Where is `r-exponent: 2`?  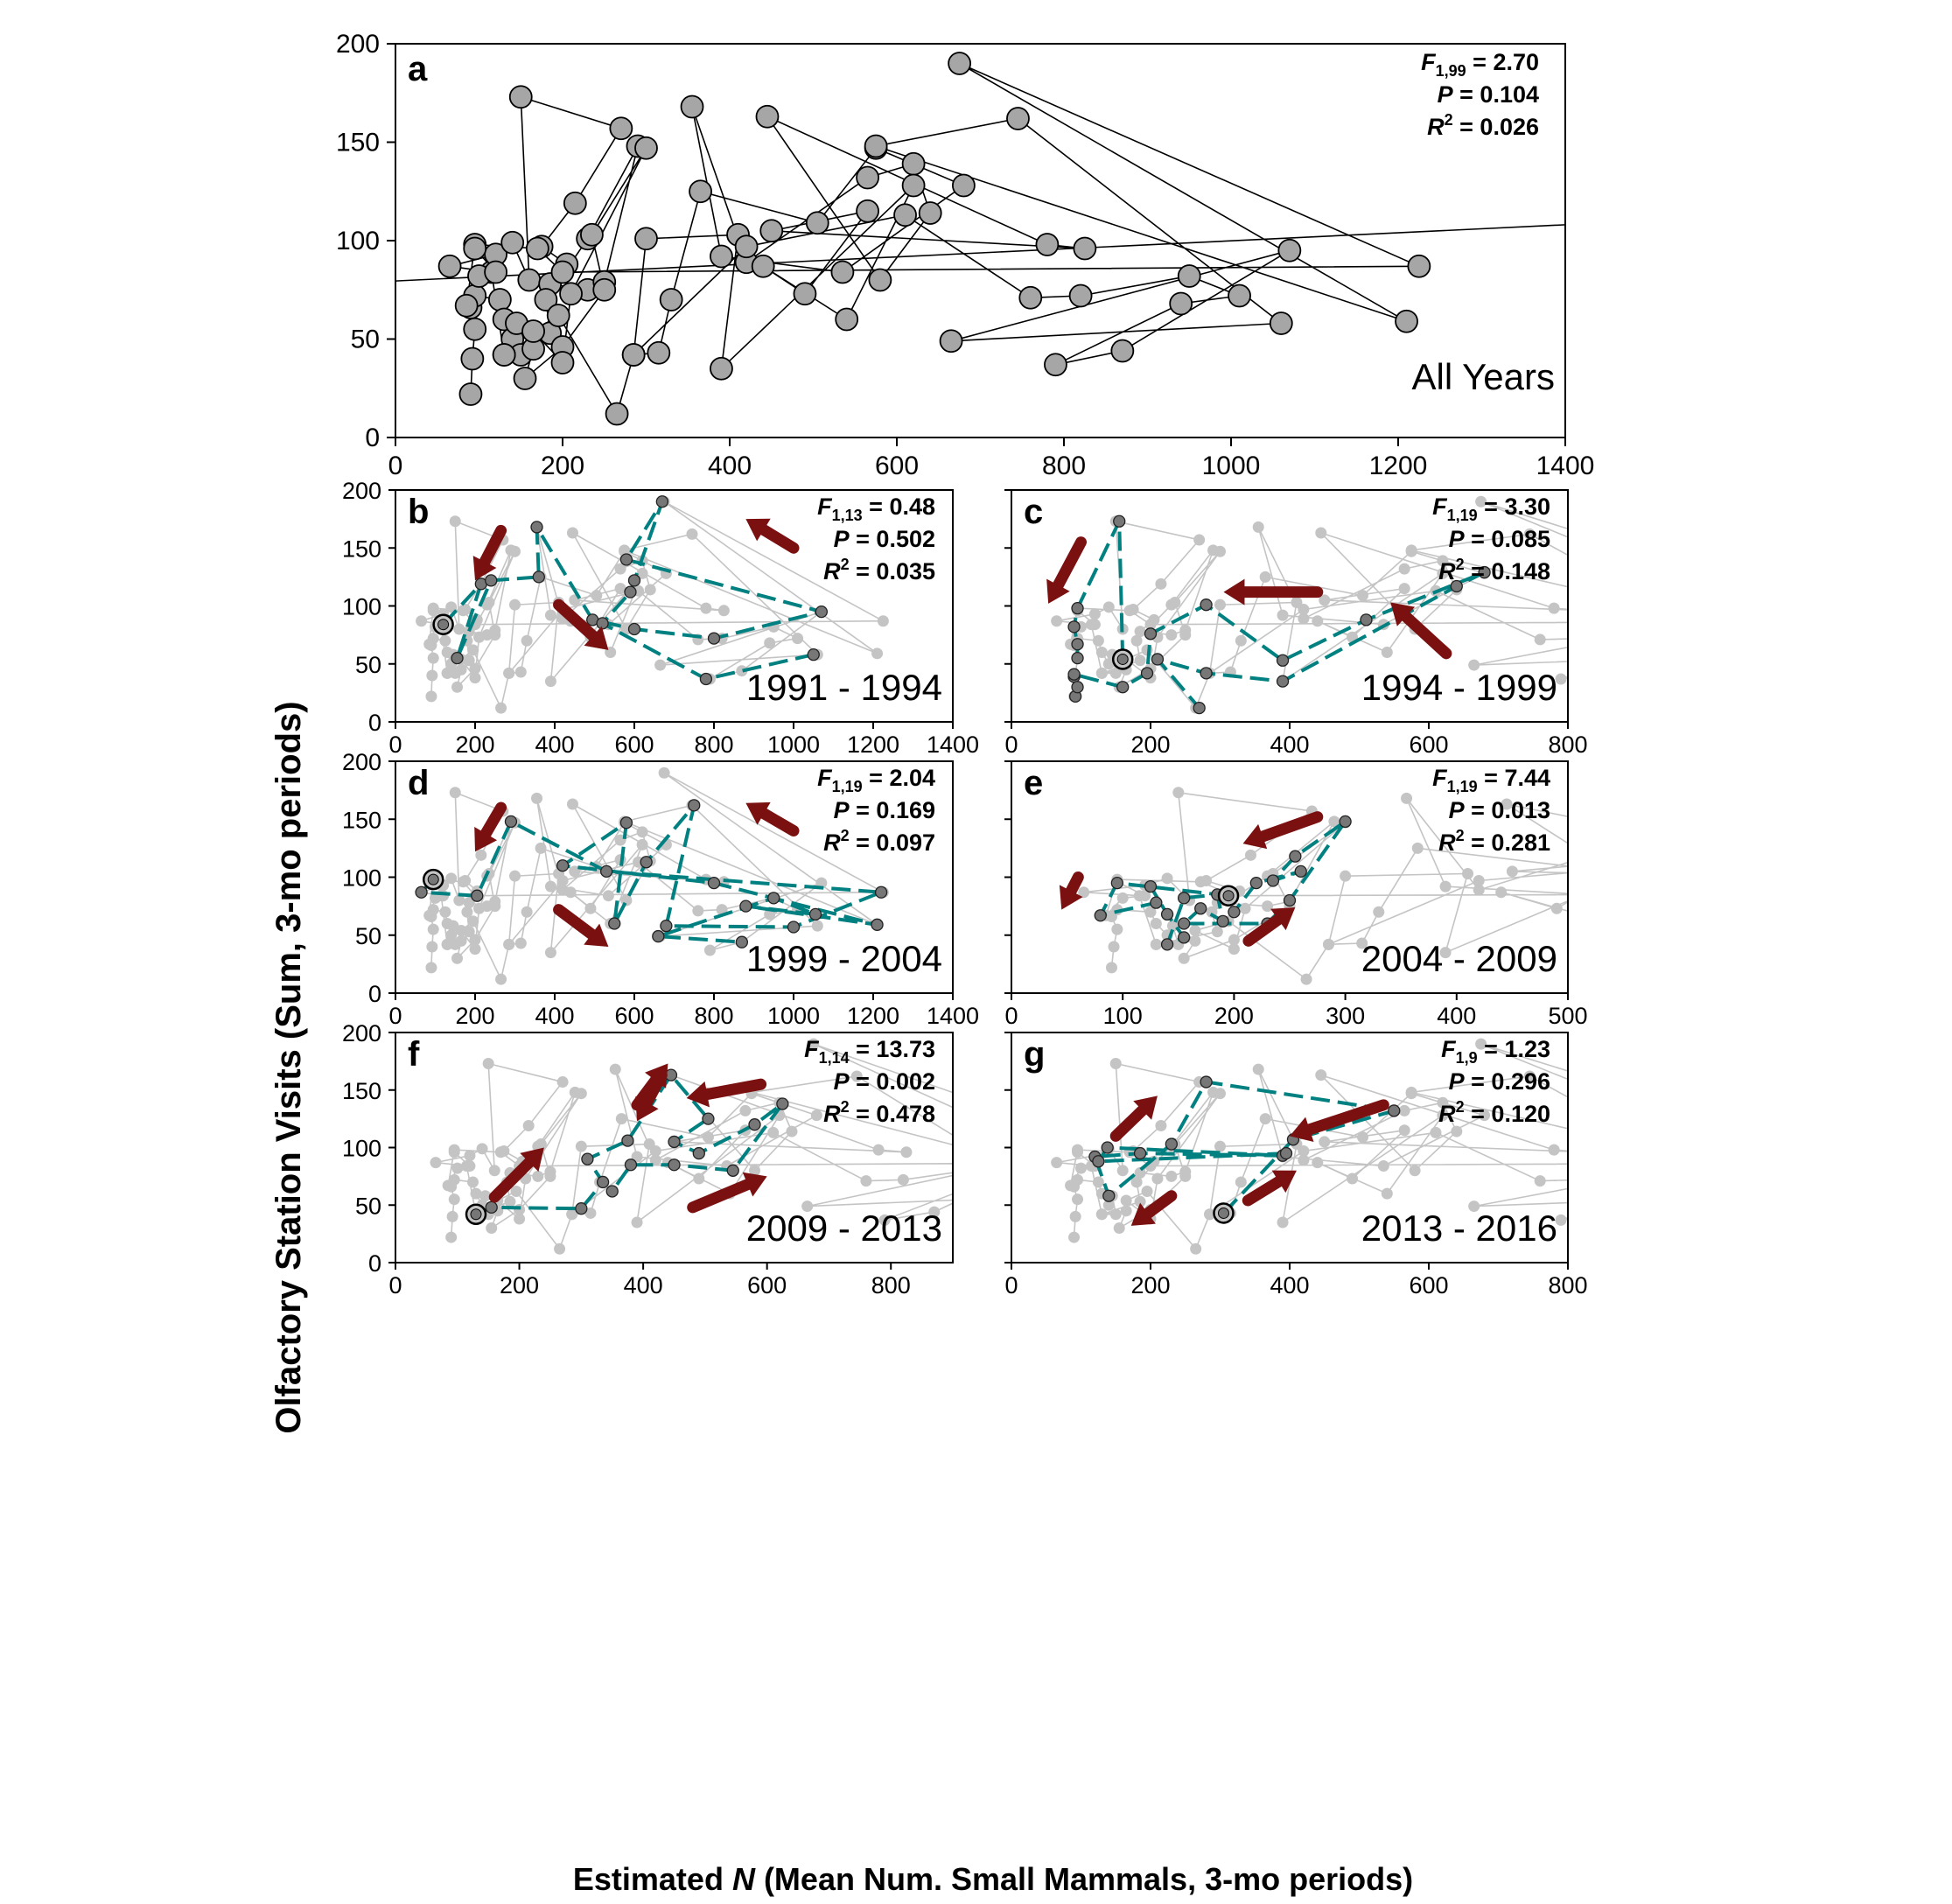
r-exponent: 2 is located at coordinates (845, 564).